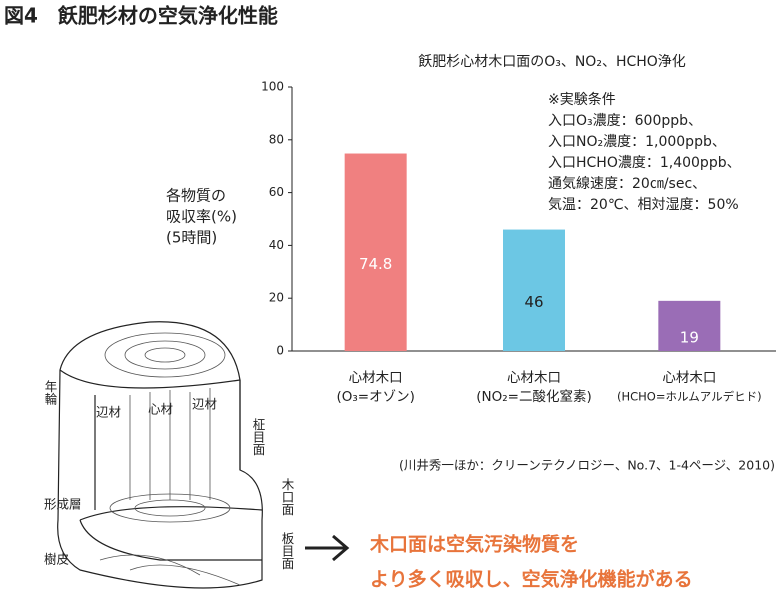 The width and height of the screenshot is (780, 611). I want to click on note: 入口HCHO濃度：1,400ppb、, so click(644, 163).